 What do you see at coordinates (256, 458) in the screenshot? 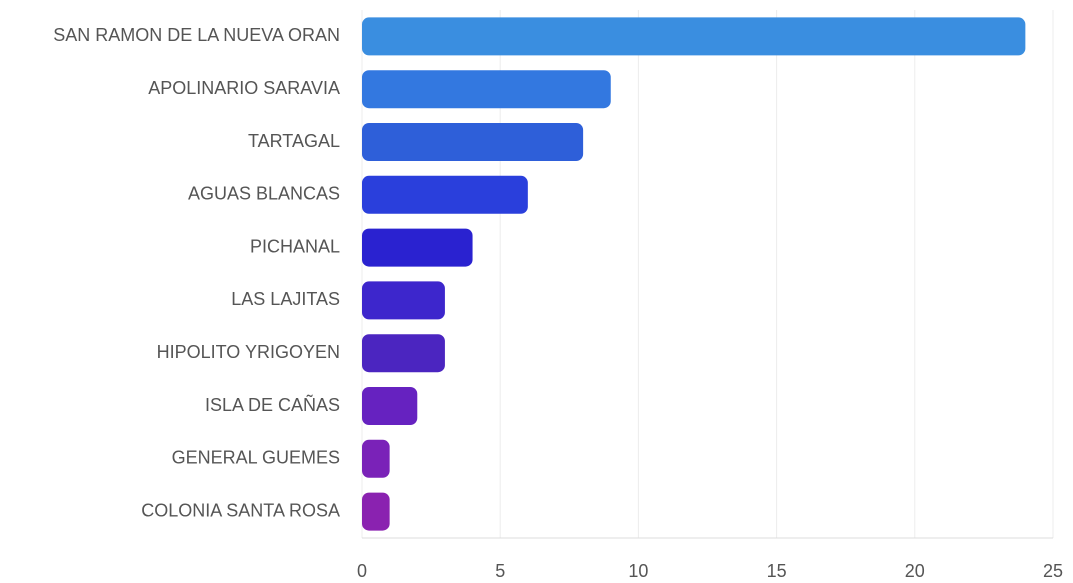
I see `y-tick-label: GENERAL GUEMES` at bounding box center [256, 458].